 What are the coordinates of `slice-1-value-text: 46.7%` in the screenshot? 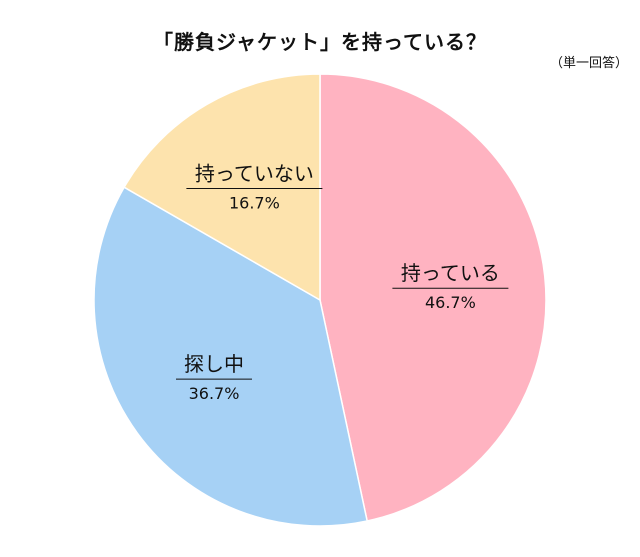 It's located at (450, 302).